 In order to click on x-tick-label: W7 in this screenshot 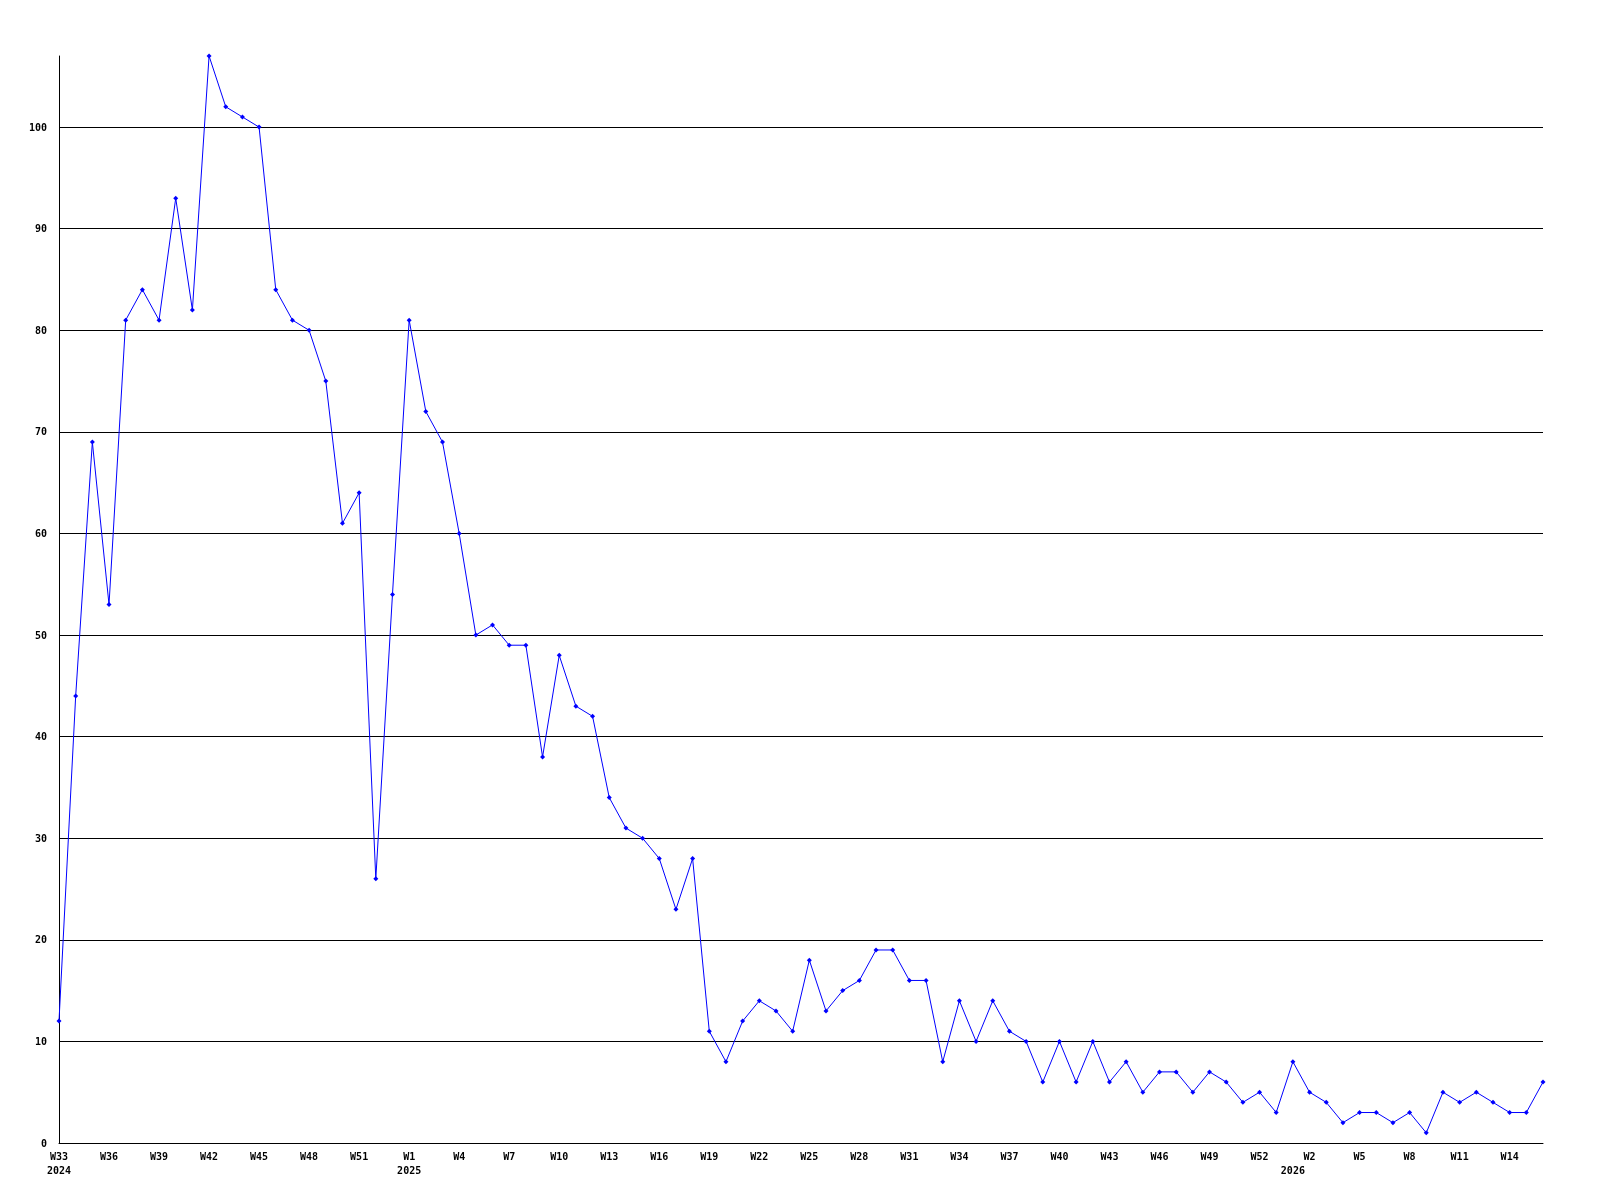, I will do `click(509, 1156)`.